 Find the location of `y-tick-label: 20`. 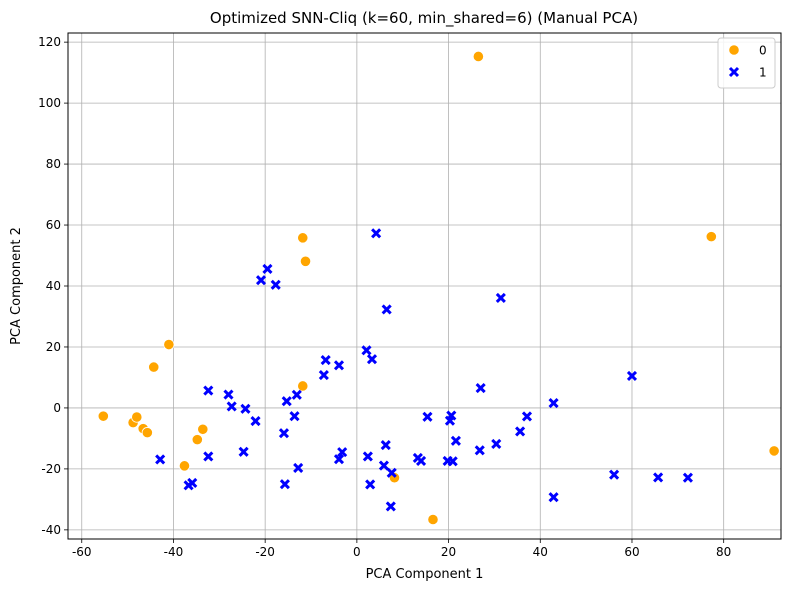

y-tick-label: 20 is located at coordinates (53, 347).